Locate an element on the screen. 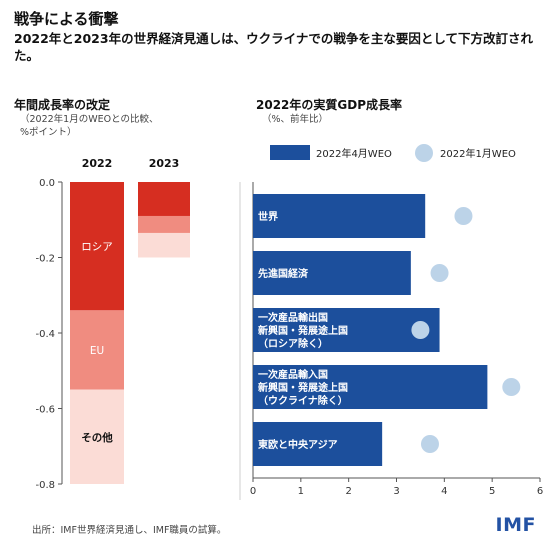 Image resolution: width=560 pixels, height=560 pixels. left-y-tick-label: -0.2 is located at coordinates (45, 259).